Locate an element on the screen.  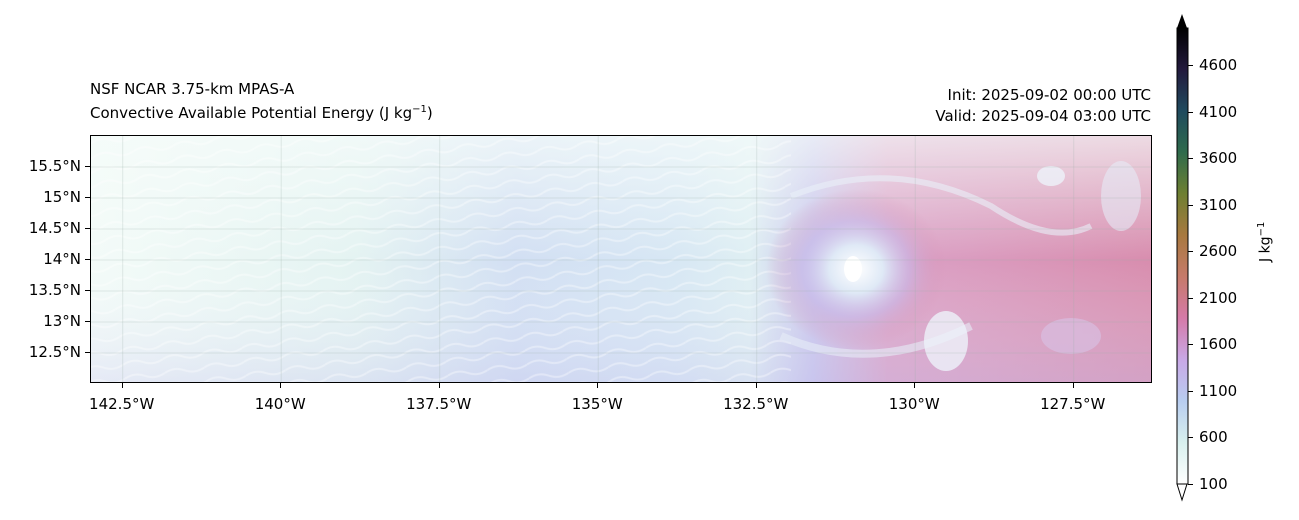
lon-tick-label: 137.5°W is located at coordinates (439, 404).